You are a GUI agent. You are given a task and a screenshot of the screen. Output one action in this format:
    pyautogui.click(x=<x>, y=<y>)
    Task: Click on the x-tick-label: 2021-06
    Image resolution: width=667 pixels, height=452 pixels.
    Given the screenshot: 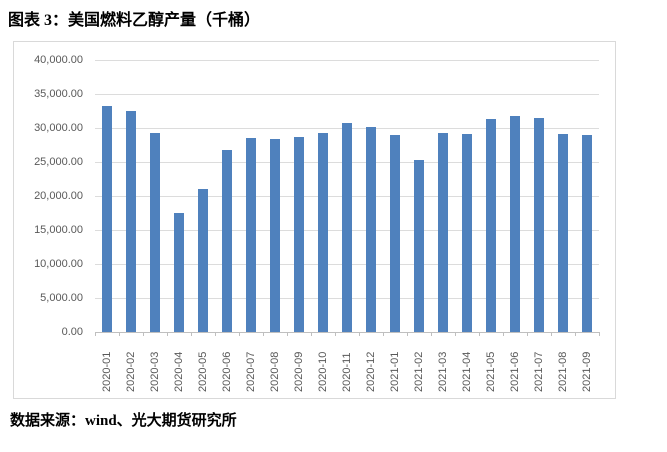 What is the action you would take?
    pyautogui.click(x=514, y=371)
    